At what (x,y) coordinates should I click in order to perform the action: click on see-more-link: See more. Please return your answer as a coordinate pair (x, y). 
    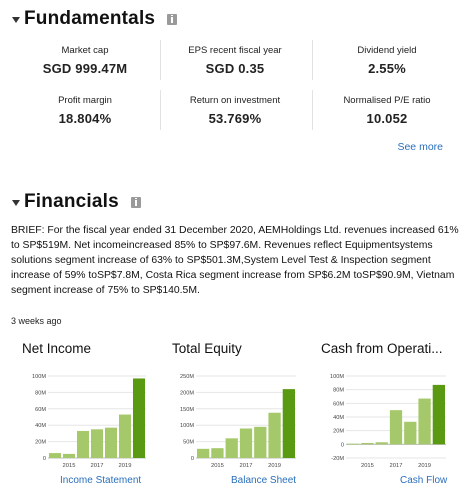
    Looking at the image, I should click on (420, 147).